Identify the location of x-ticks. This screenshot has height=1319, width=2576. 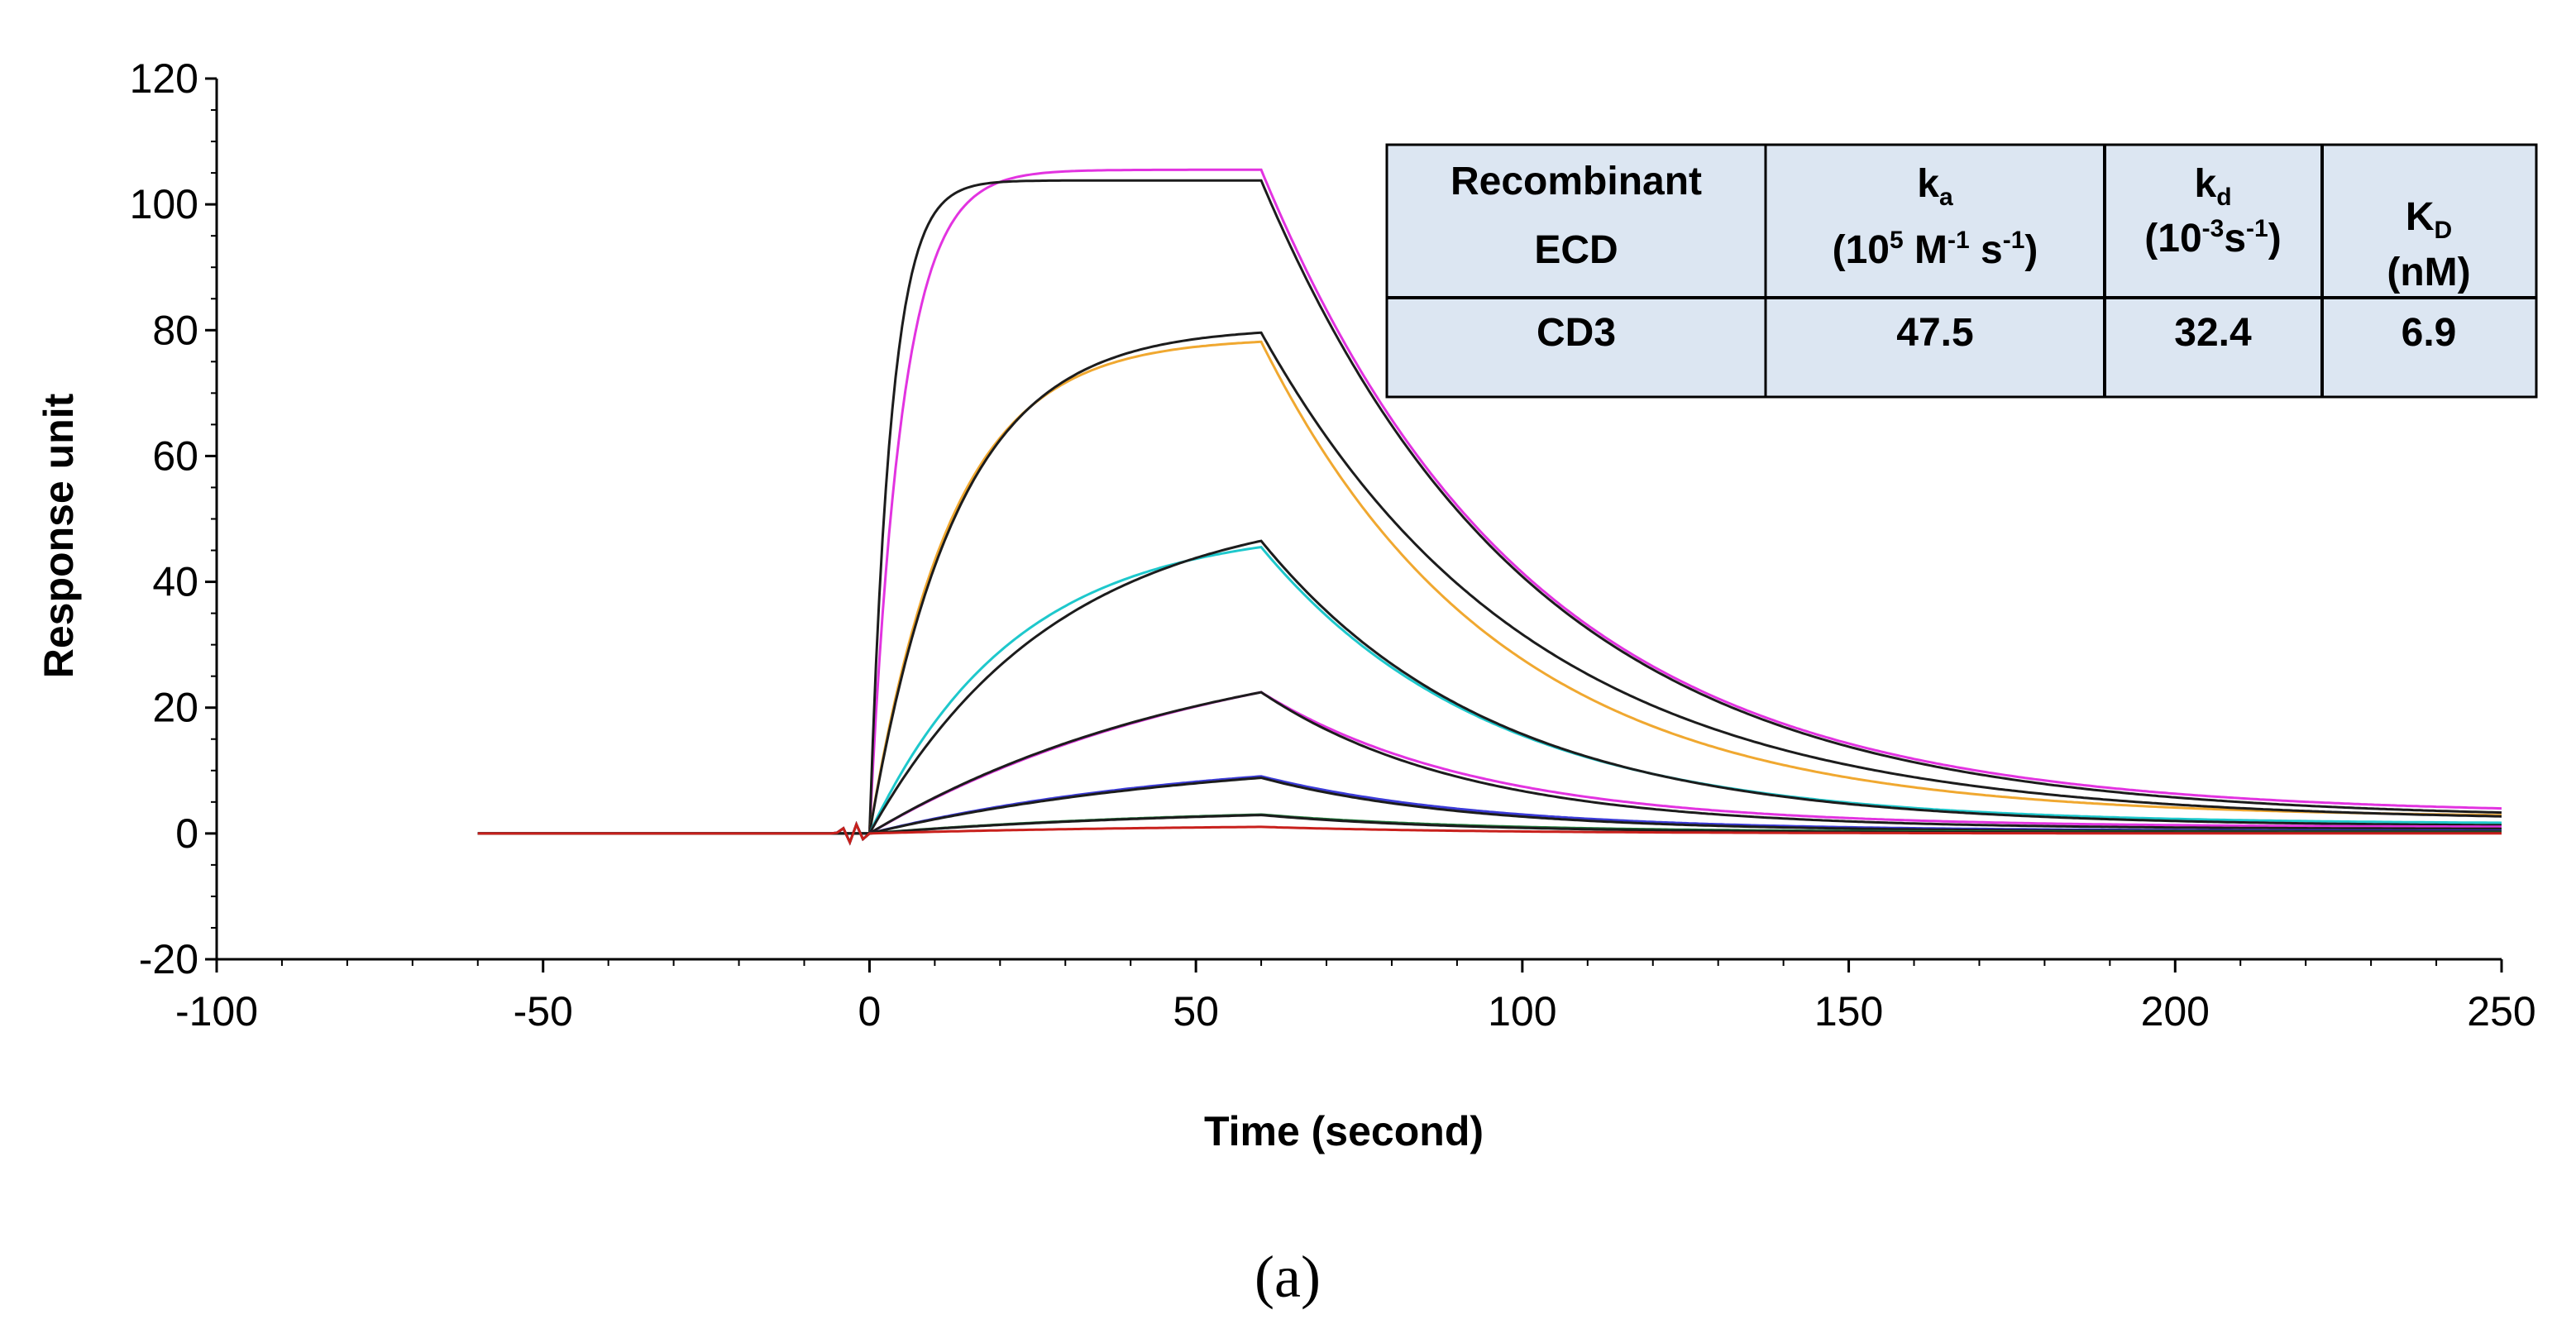
(1359, 966).